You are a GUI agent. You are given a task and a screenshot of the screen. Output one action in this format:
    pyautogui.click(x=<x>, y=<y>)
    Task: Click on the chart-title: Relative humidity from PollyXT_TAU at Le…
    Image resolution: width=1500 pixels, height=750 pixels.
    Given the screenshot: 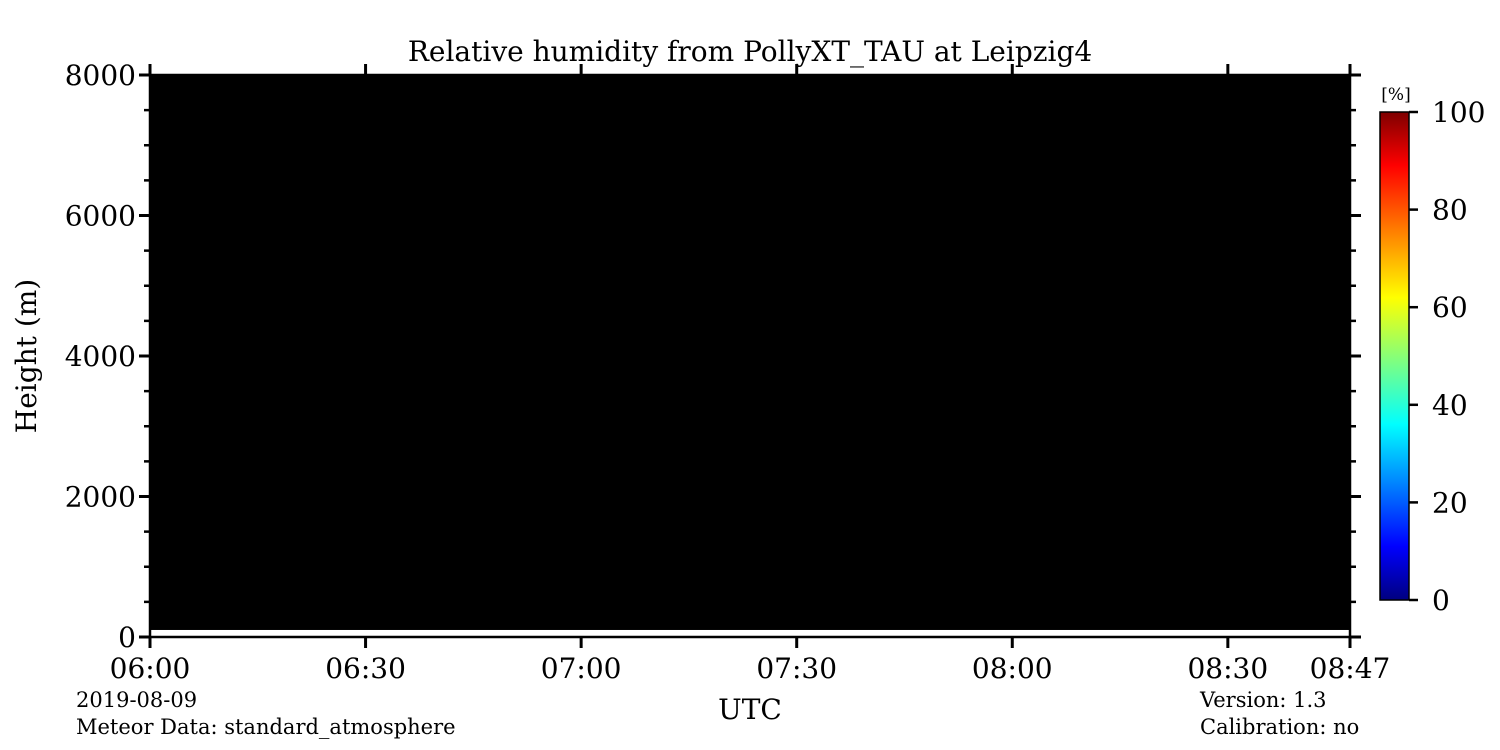 What is the action you would take?
    pyautogui.click(x=750, y=51)
    